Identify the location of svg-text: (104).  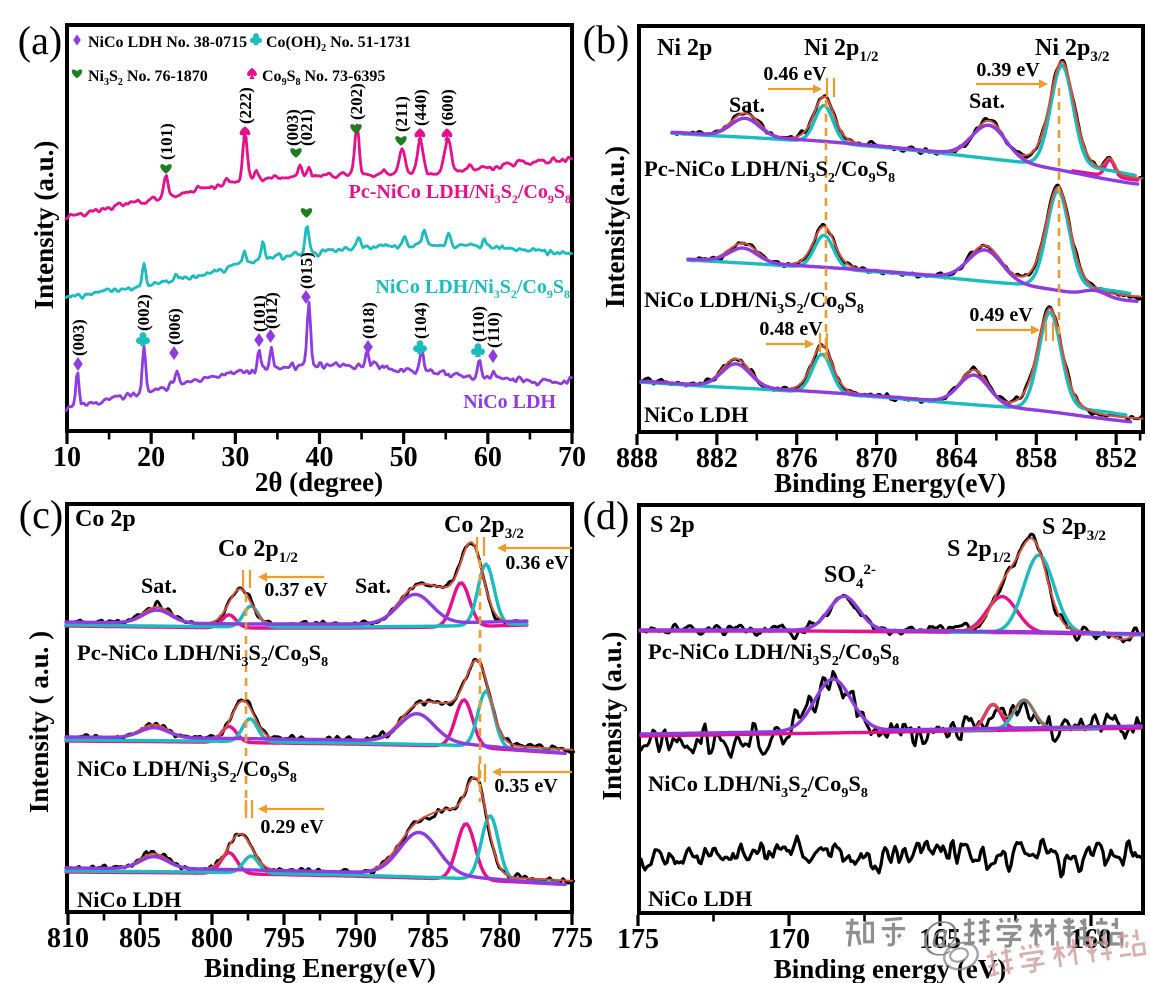
(420, 320).